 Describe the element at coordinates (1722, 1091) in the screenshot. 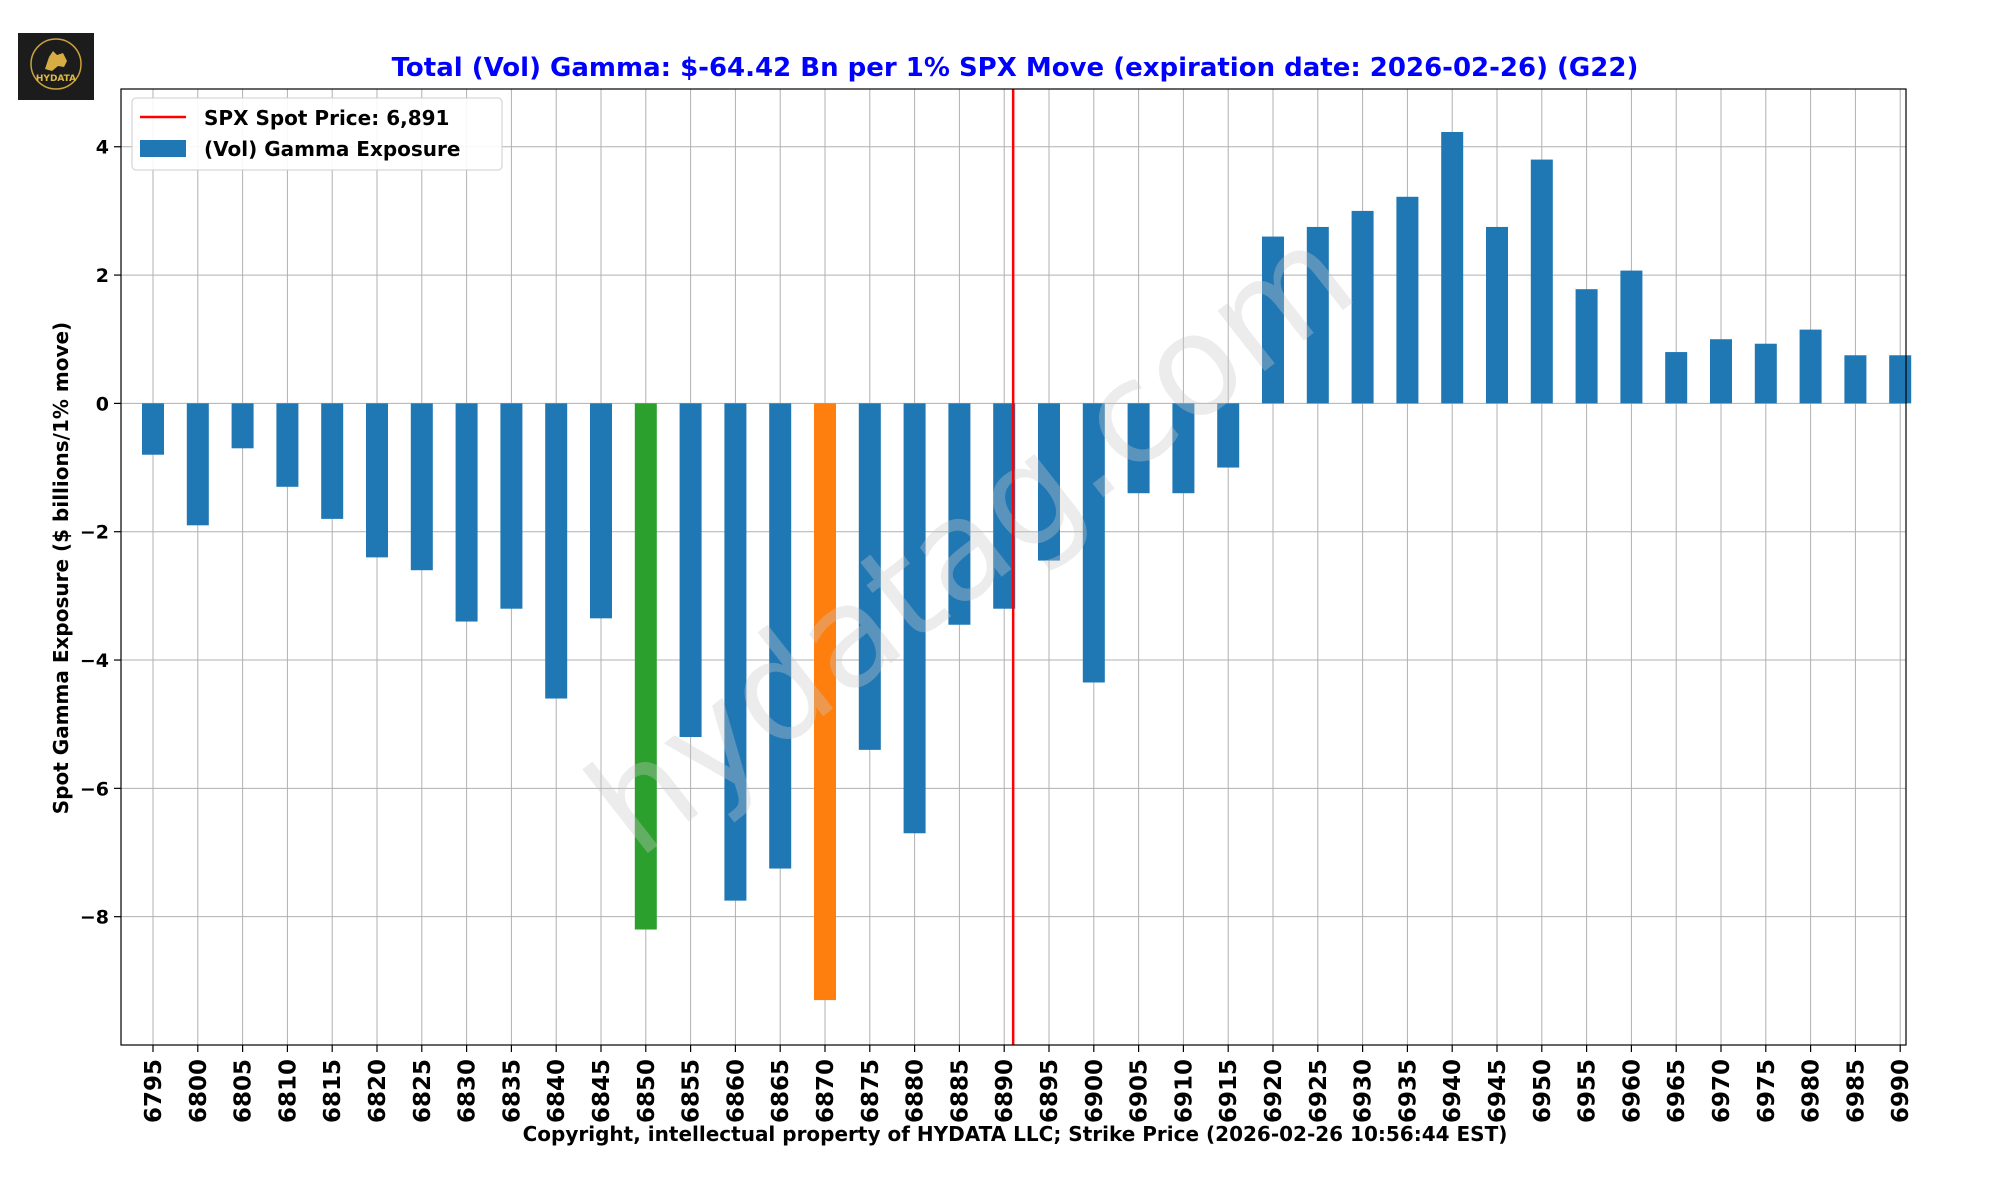

I see `x-tick-label: 6970` at that location.